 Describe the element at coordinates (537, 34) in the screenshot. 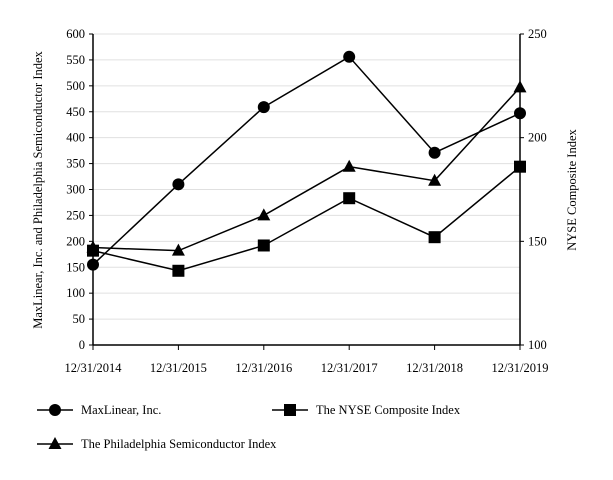

I see `y-right-tick-label: 250` at that location.